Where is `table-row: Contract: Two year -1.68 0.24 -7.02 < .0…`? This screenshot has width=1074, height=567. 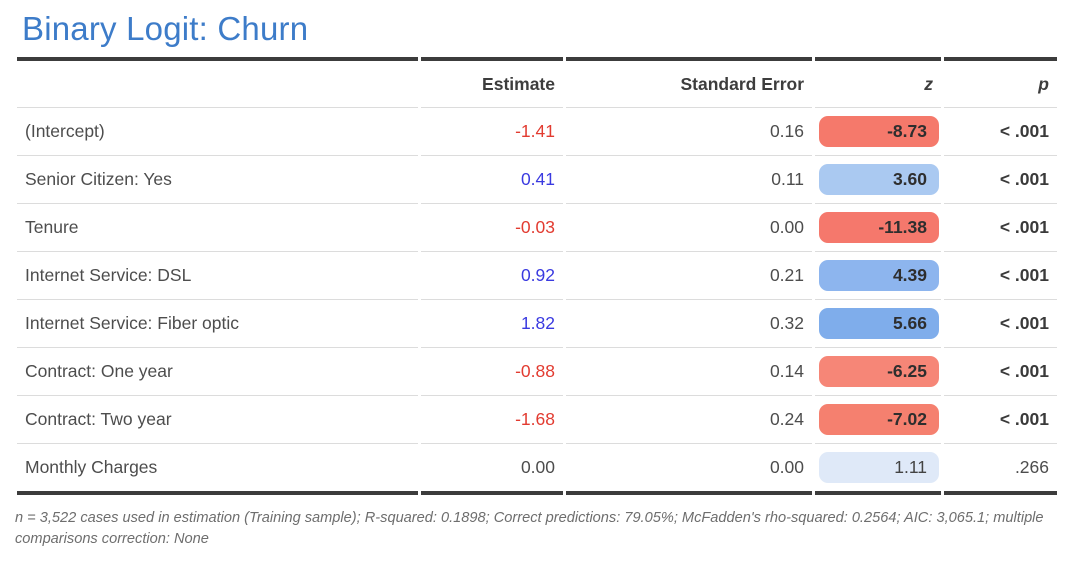 table-row: Contract: Two year -1.68 0.24 -7.02 < .0… is located at coordinates (537, 419).